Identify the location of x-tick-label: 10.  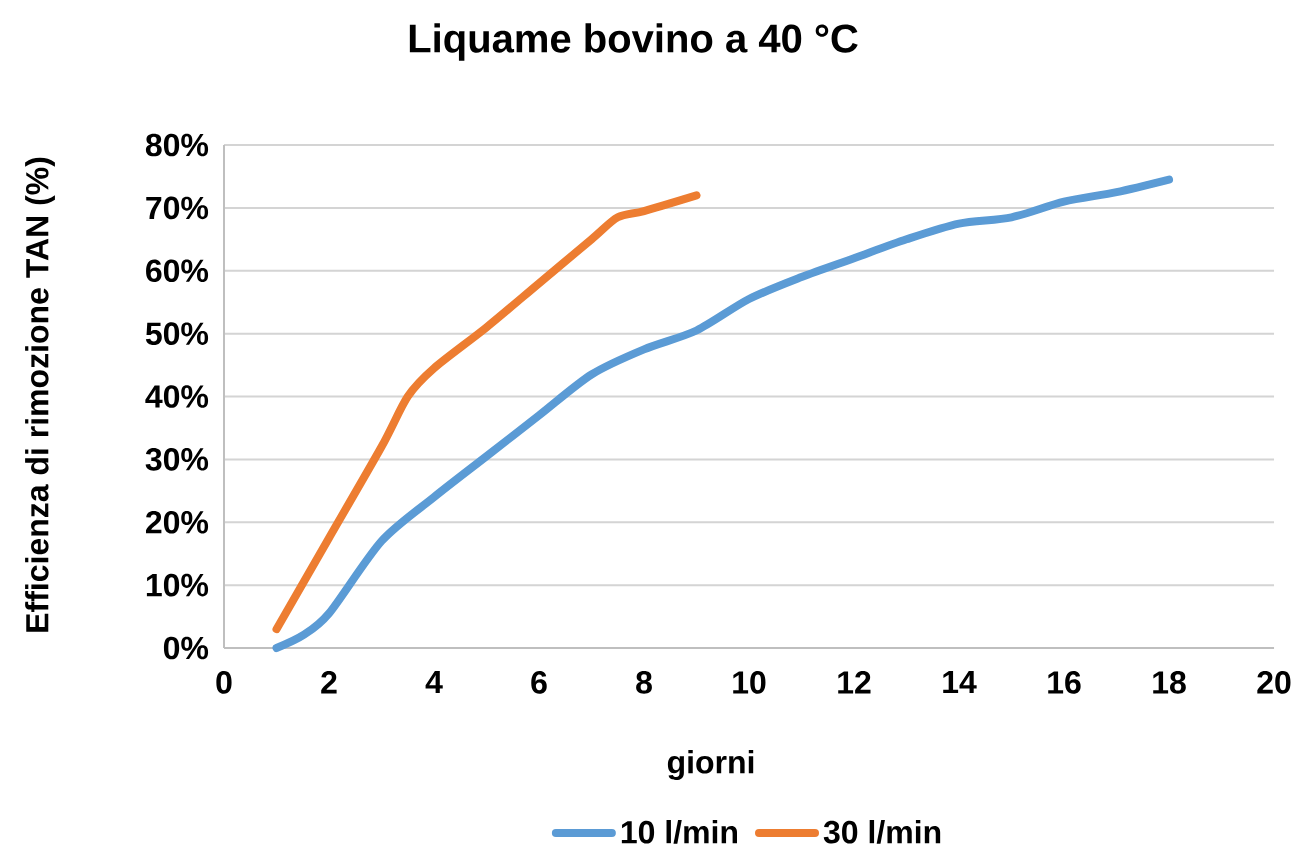
(749, 682).